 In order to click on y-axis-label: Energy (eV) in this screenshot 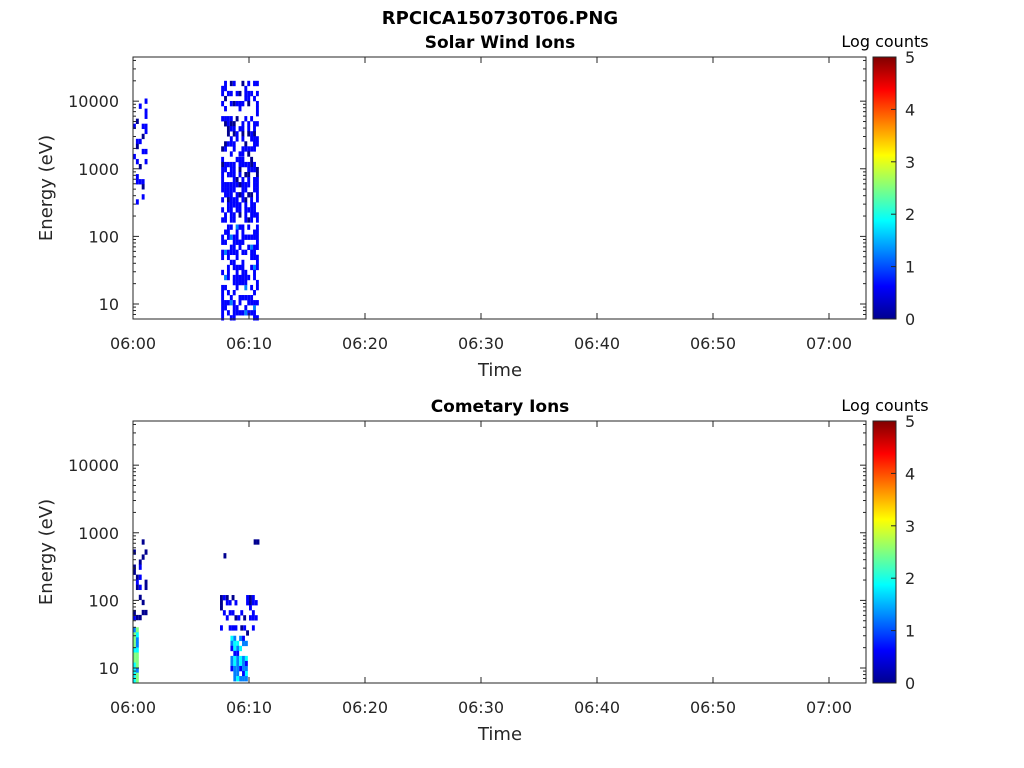, I will do `click(46, 552)`.